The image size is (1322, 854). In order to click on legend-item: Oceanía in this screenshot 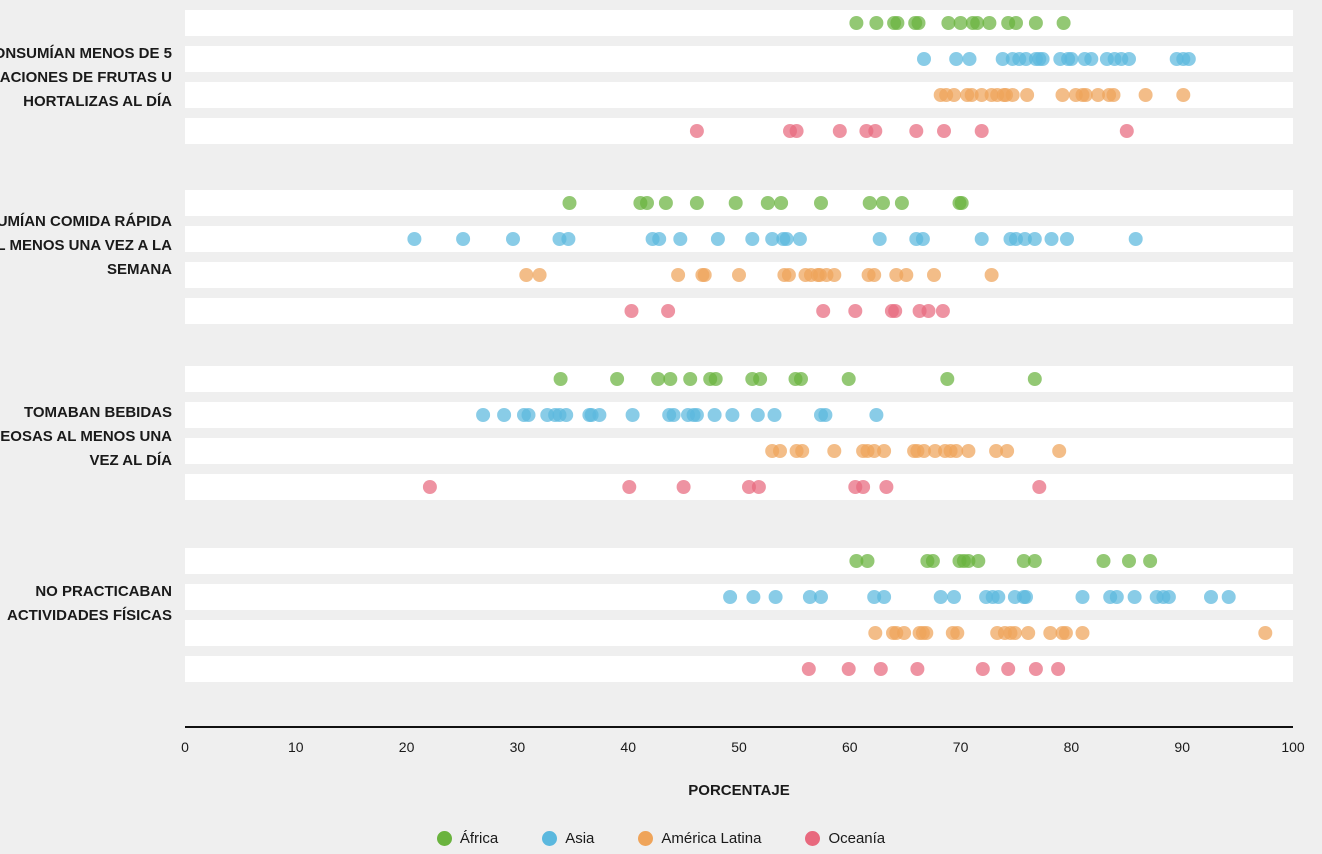, I will do `click(845, 838)`.